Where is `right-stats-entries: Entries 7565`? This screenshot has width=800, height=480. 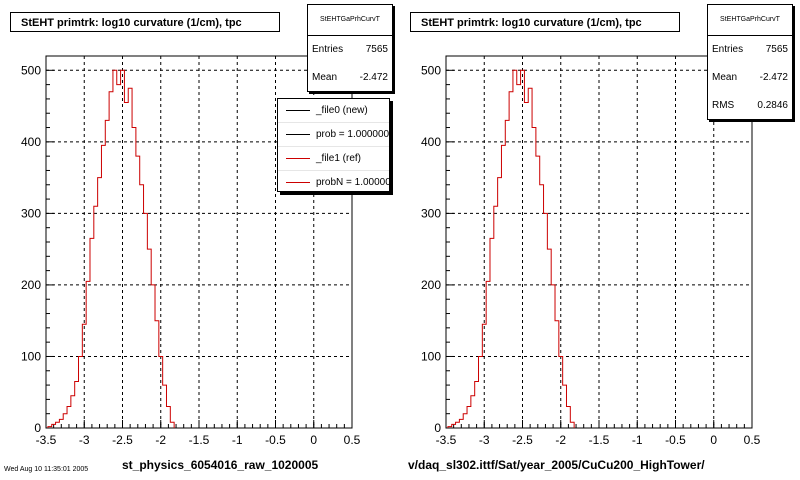
right-stats-entries: Entries 7565 is located at coordinates (750, 50).